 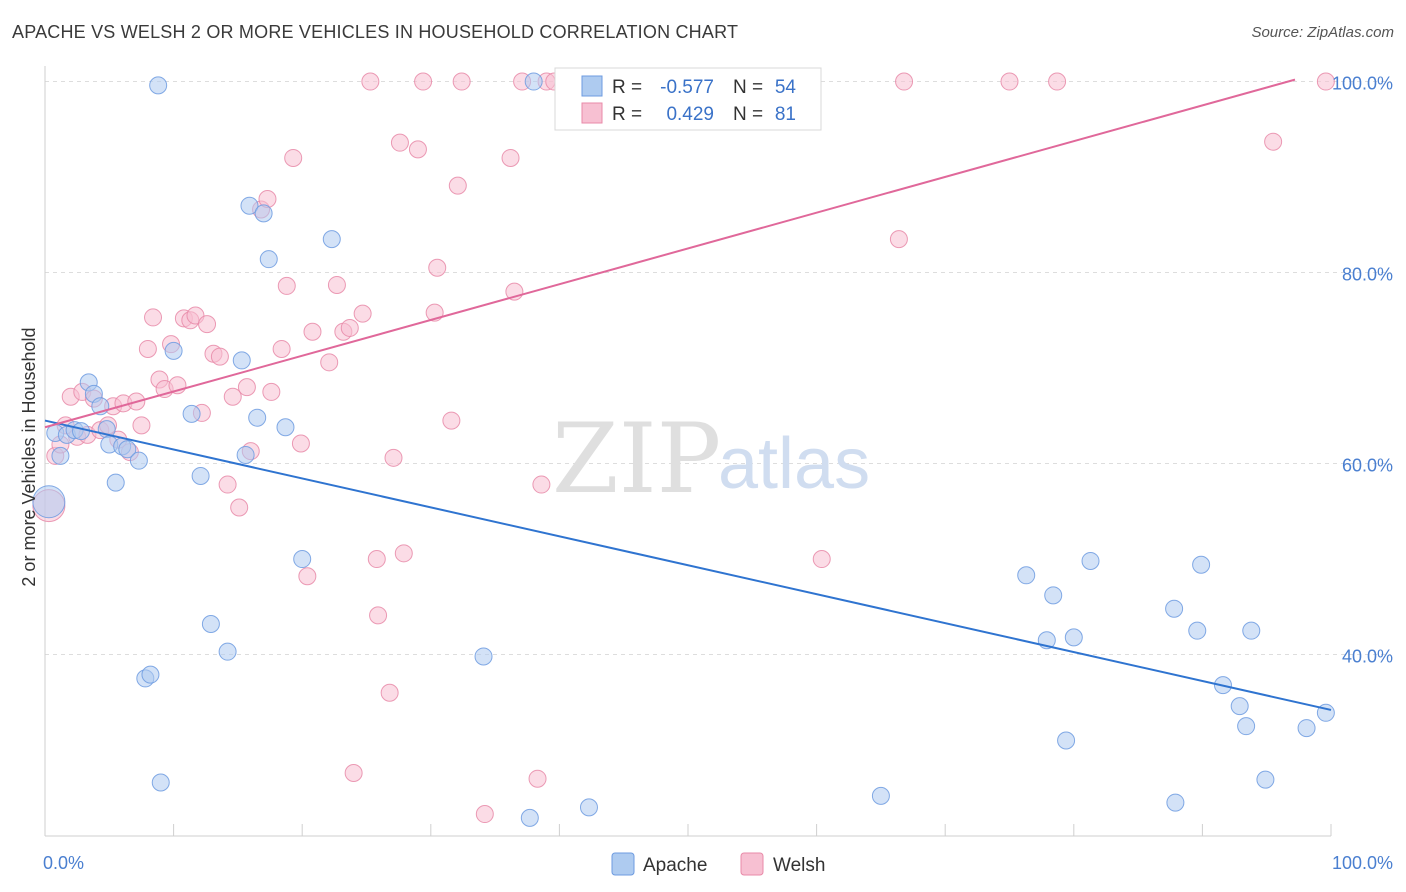 I want to click on legend-apache-swatch, so click(x=623, y=864).